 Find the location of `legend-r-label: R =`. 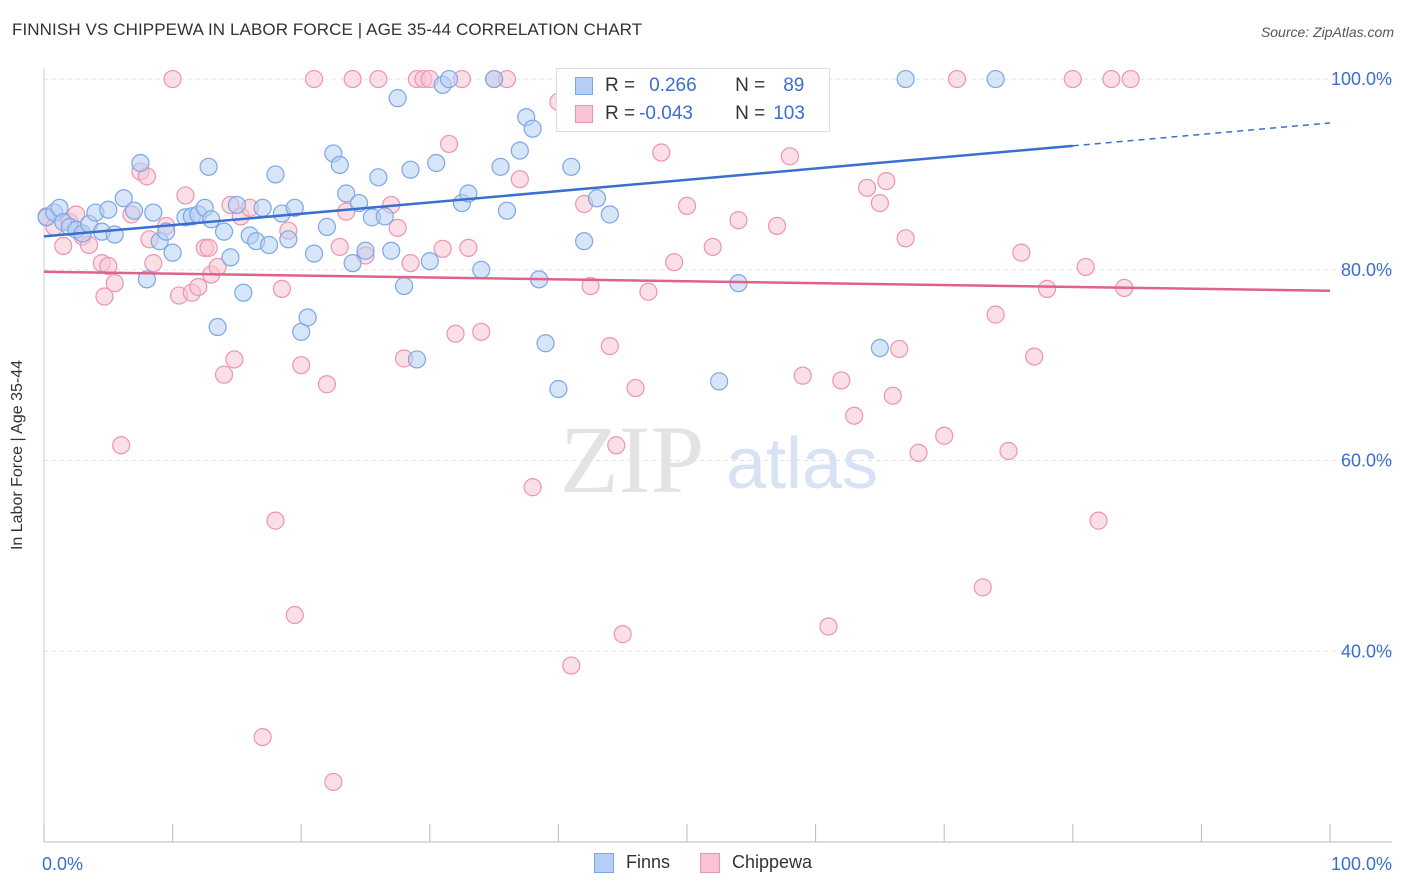

legend-r-label: R = is located at coordinates (620, 113).